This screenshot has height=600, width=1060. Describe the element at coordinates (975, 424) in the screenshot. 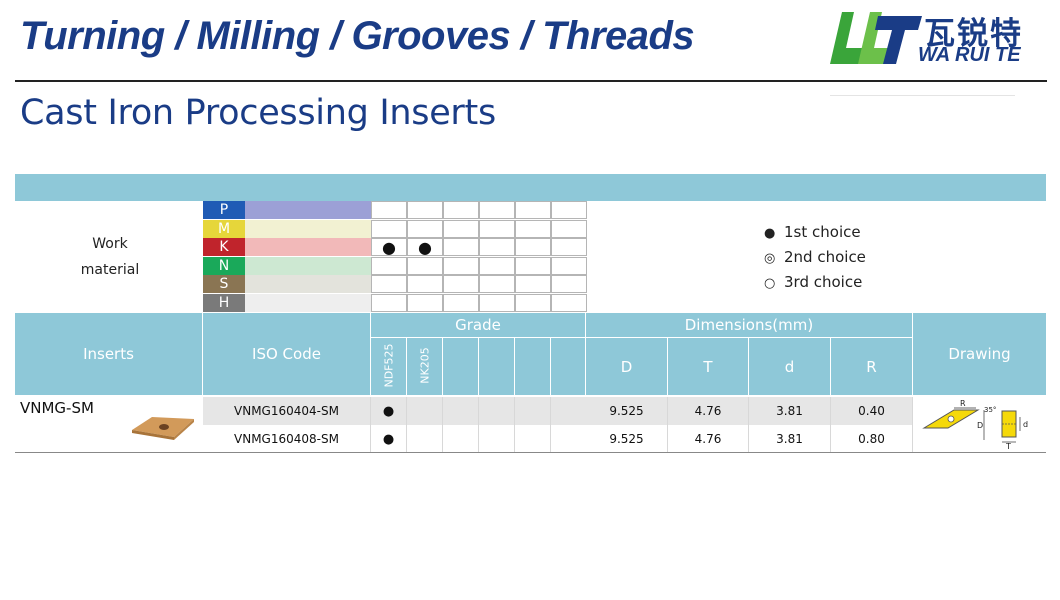

I see `insert-technical-drawing: R 35° D d T` at that location.